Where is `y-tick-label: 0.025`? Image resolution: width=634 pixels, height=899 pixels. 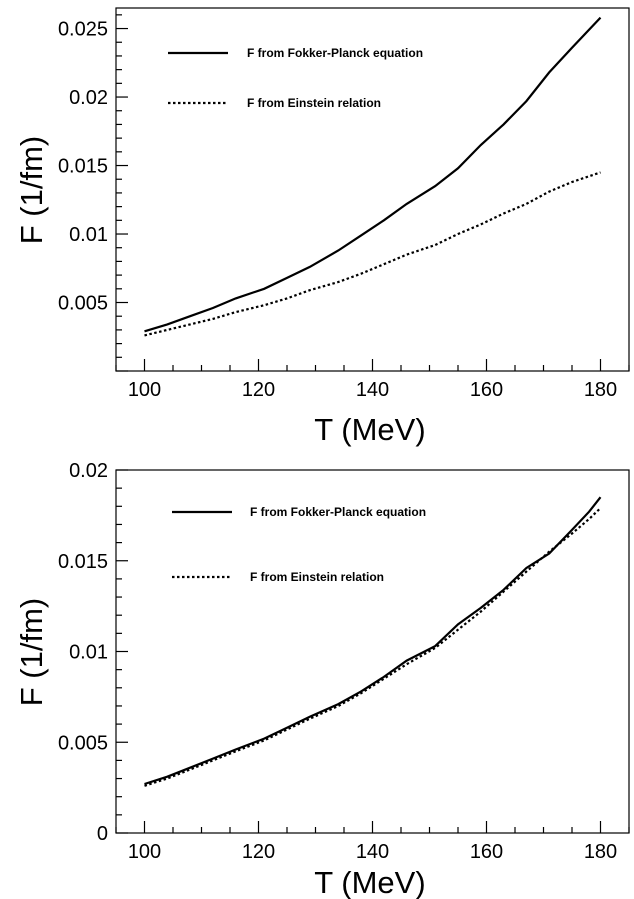 y-tick-label: 0.025 is located at coordinates (83, 30).